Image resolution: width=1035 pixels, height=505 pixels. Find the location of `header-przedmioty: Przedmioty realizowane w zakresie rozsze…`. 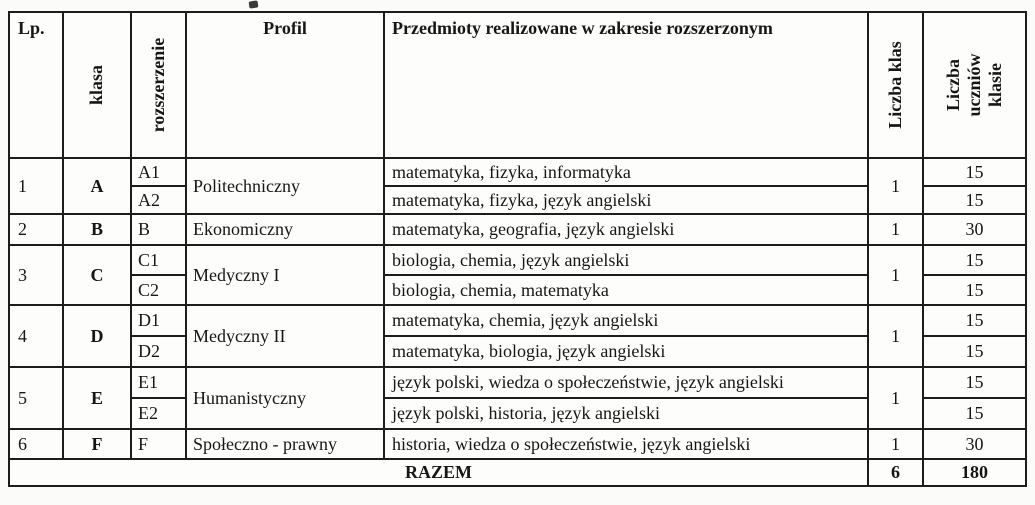

header-przedmioty: Przedmioty realizowane w zakresie rozsze… is located at coordinates (626, 85).